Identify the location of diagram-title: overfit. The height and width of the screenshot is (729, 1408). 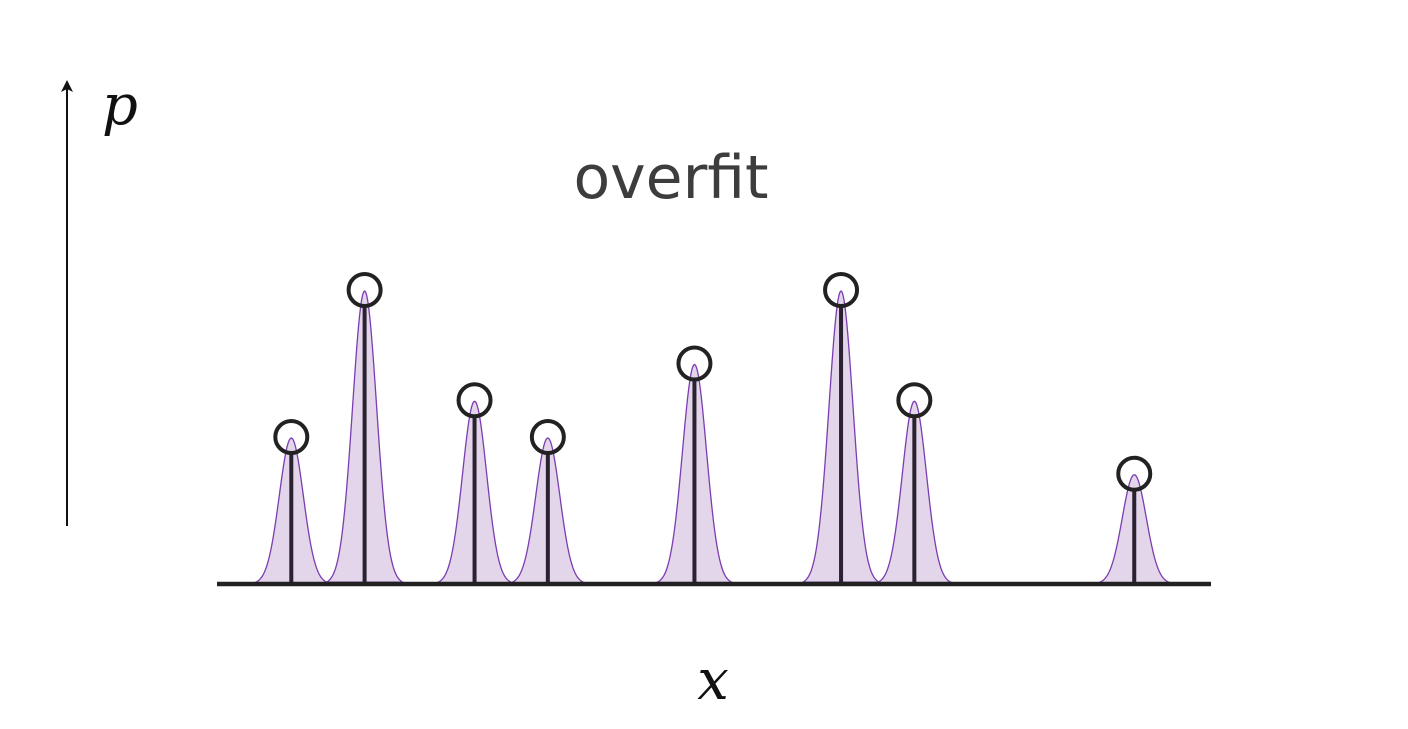
(670, 178).